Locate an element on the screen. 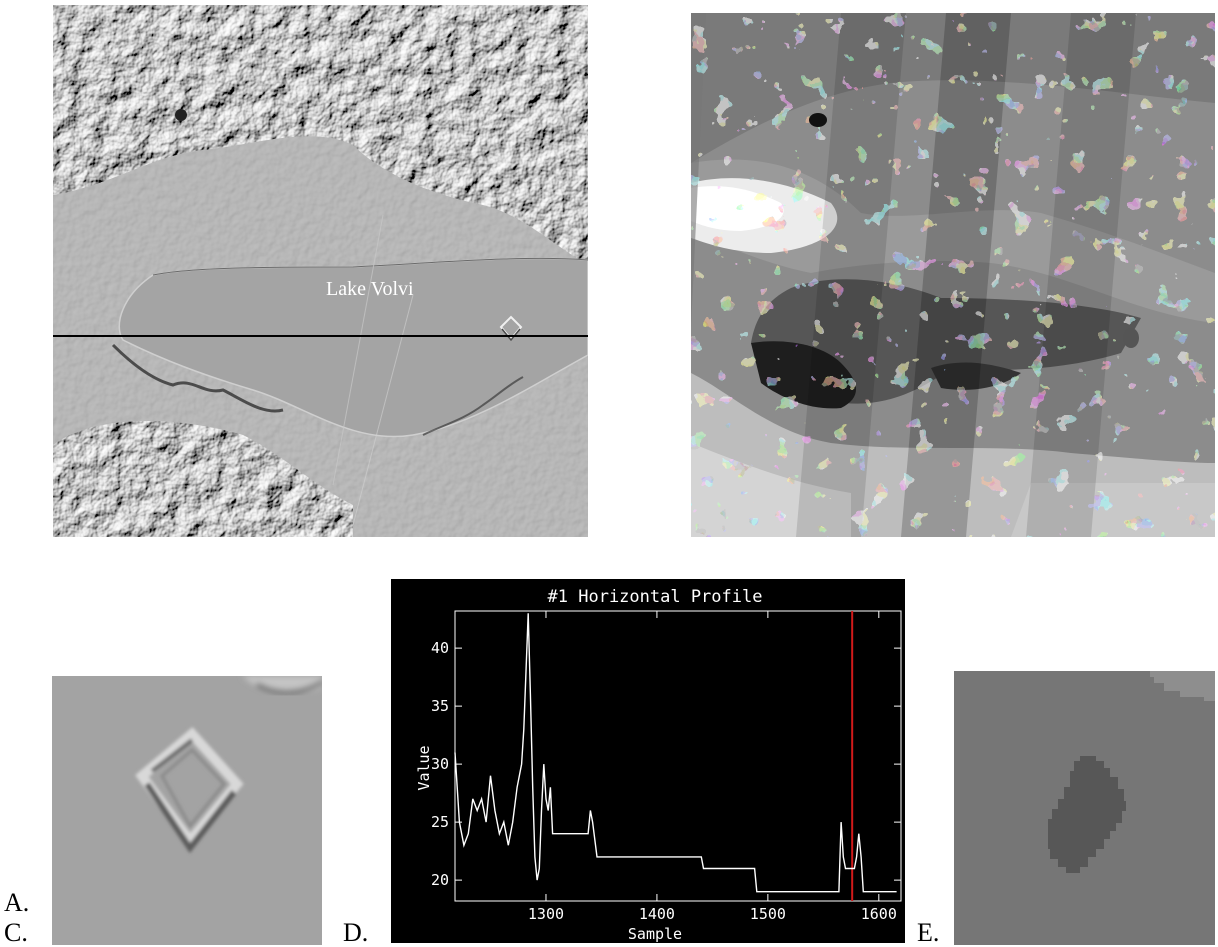 This screenshot has height=947, width=1218. x-tick-label: 1300 is located at coordinates (546, 914).